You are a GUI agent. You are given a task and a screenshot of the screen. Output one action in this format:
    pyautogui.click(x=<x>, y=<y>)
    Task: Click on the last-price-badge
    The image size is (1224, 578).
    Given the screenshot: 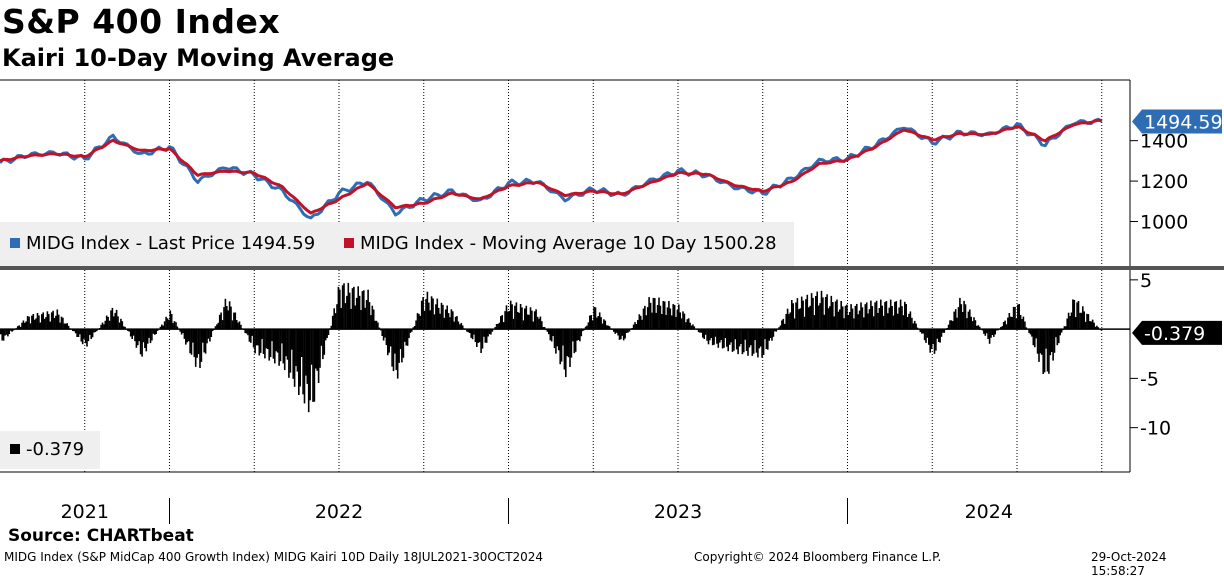 What is the action you would take?
    pyautogui.click(x=1177, y=121)
    